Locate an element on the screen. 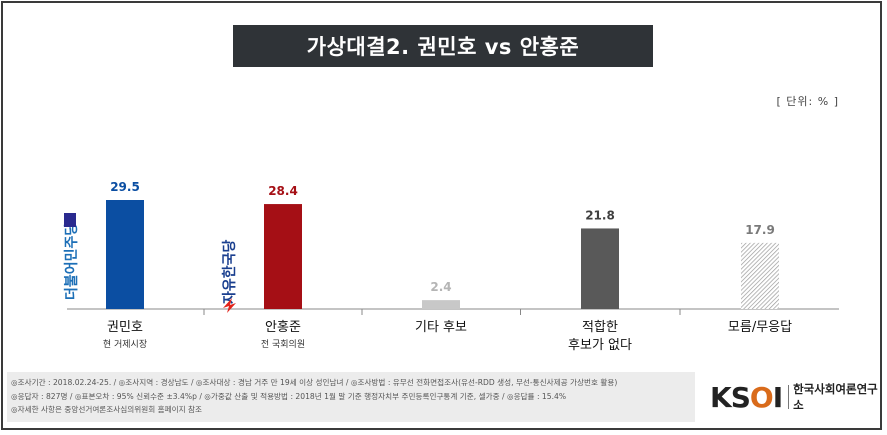 The height and width of the screenshot is (435, 887). party-logo-liberty-korea: 자유한국당 is located at coordinates (229, 271).